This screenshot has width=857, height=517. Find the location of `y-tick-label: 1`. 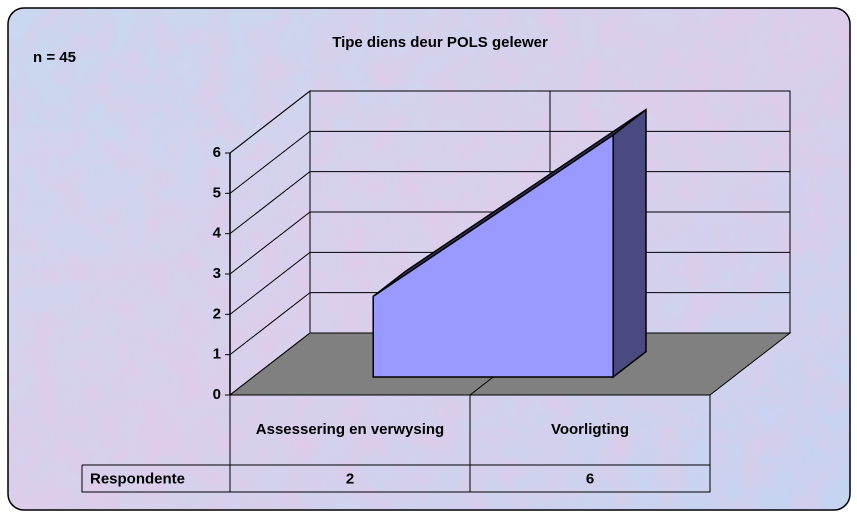

y-tick-label: 1 is located at coordinates (217, 354).